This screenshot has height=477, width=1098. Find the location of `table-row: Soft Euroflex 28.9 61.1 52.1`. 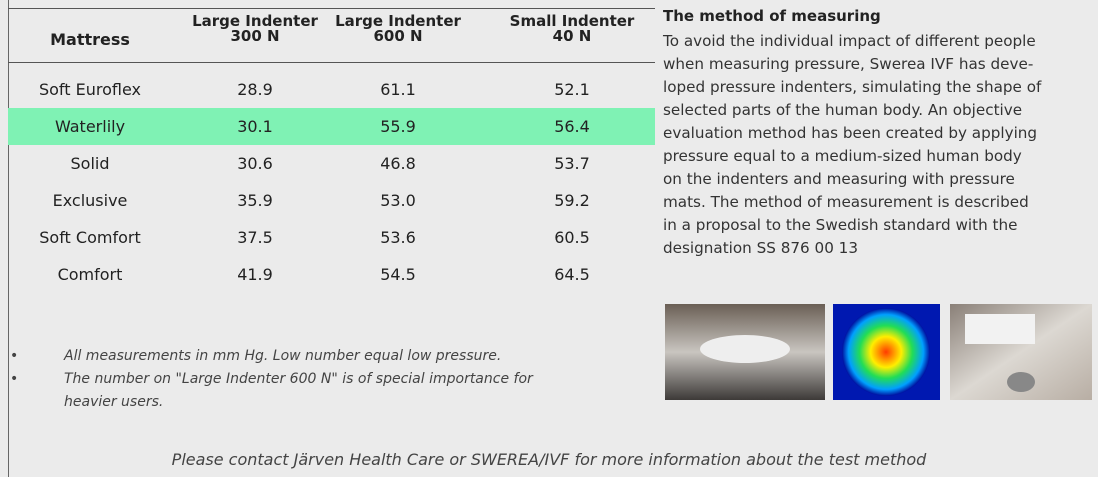

table-row: Soft Euroflex 28.9 61.1 52.1 is located at coordinates (331, 89).